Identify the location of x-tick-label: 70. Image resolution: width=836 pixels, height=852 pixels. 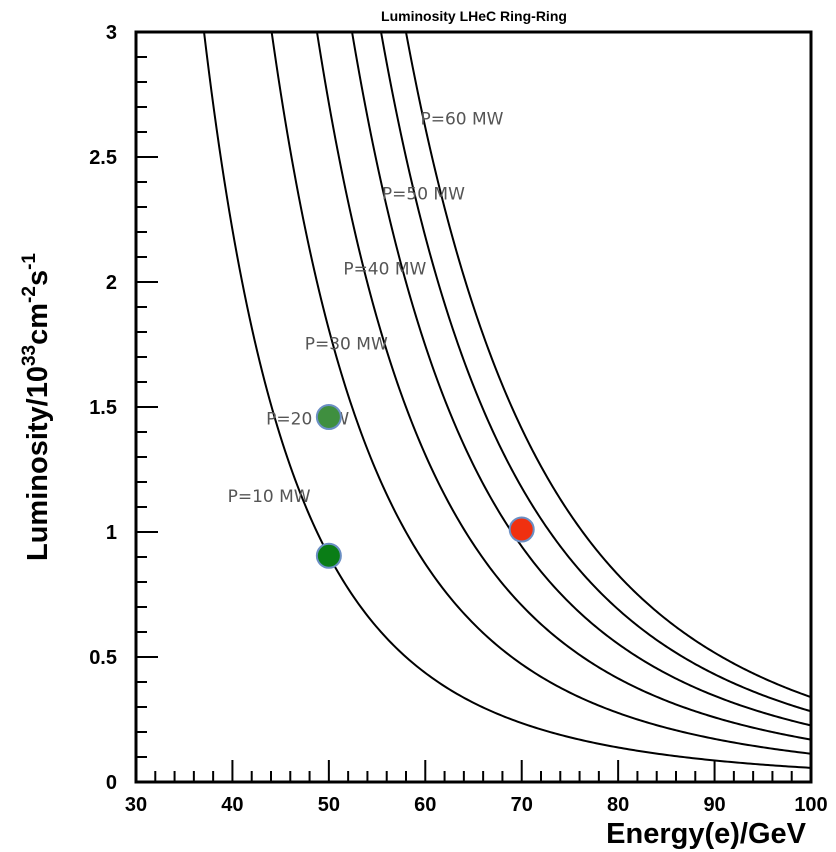
(522, 805).